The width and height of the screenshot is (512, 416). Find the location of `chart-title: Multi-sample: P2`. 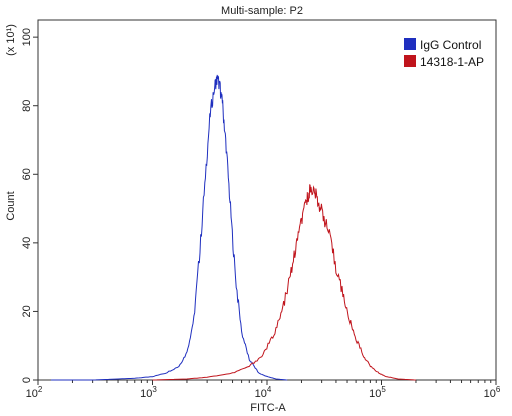

chart-title: Multi-sample: P2 is located at coordinates (262, 11).